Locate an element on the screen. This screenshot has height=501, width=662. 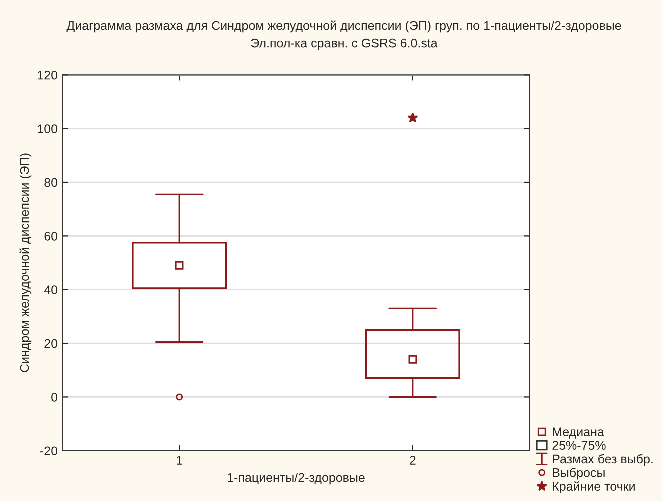
legend-label: Крайние точки is located at coordinates (594, 488).